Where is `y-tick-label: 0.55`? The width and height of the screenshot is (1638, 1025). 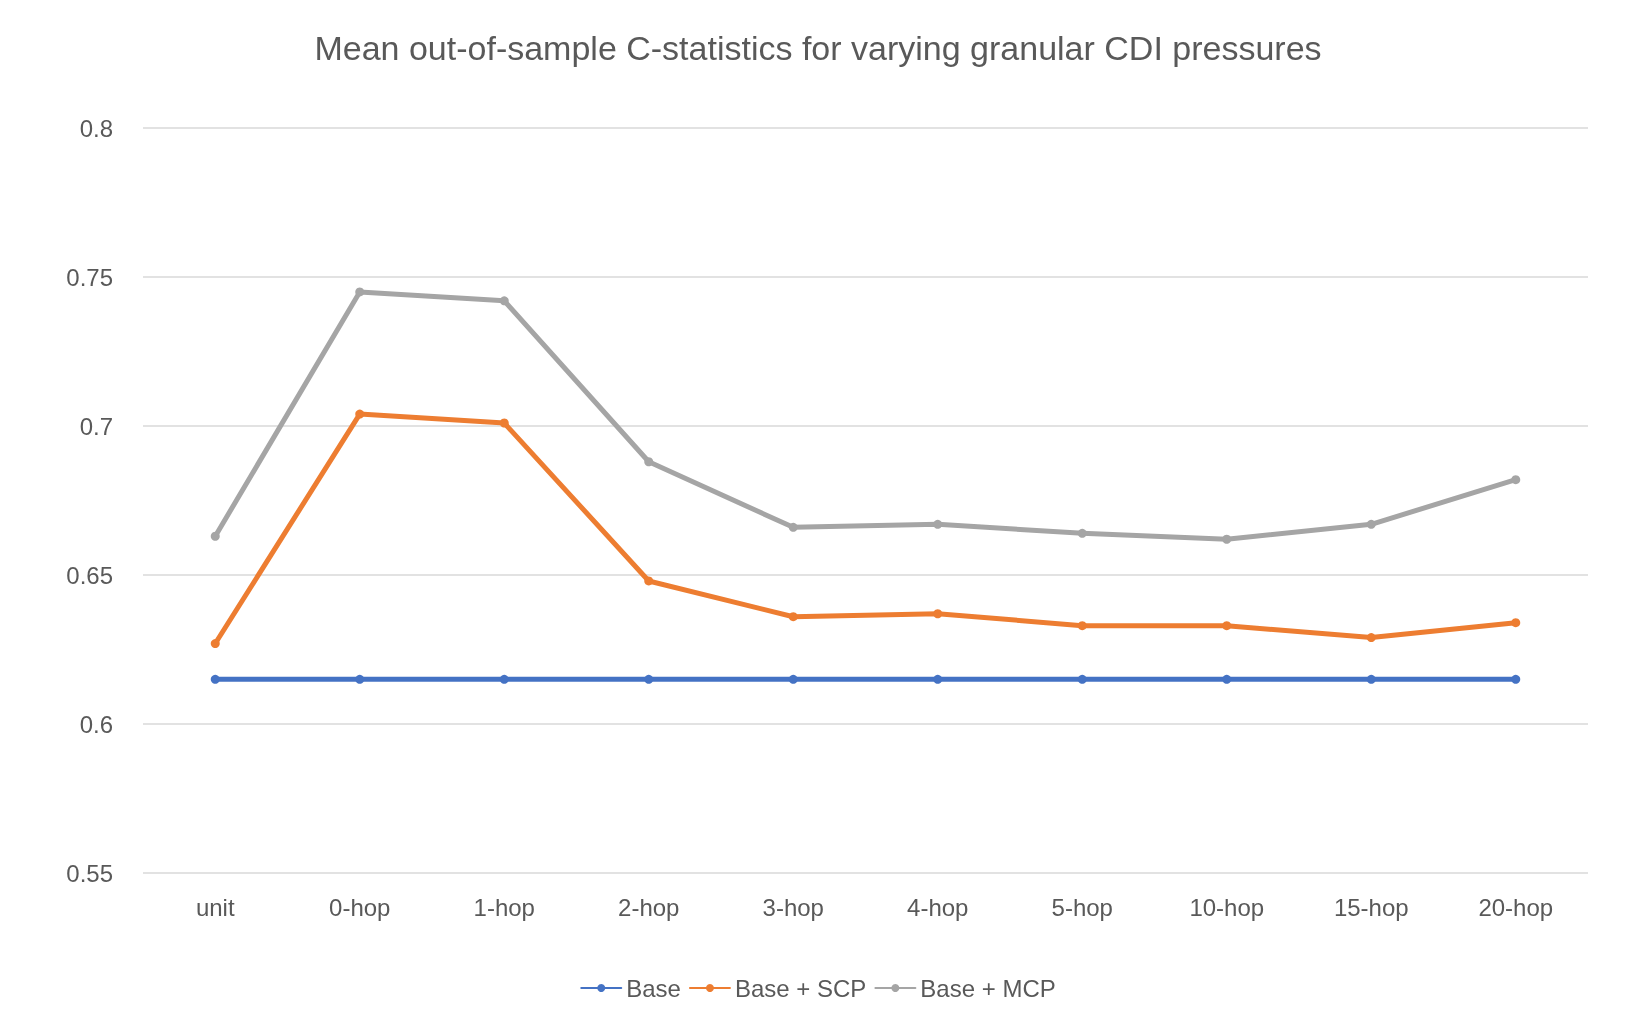
y-tick-label: 0.55 is located at coordinates (89, 873).